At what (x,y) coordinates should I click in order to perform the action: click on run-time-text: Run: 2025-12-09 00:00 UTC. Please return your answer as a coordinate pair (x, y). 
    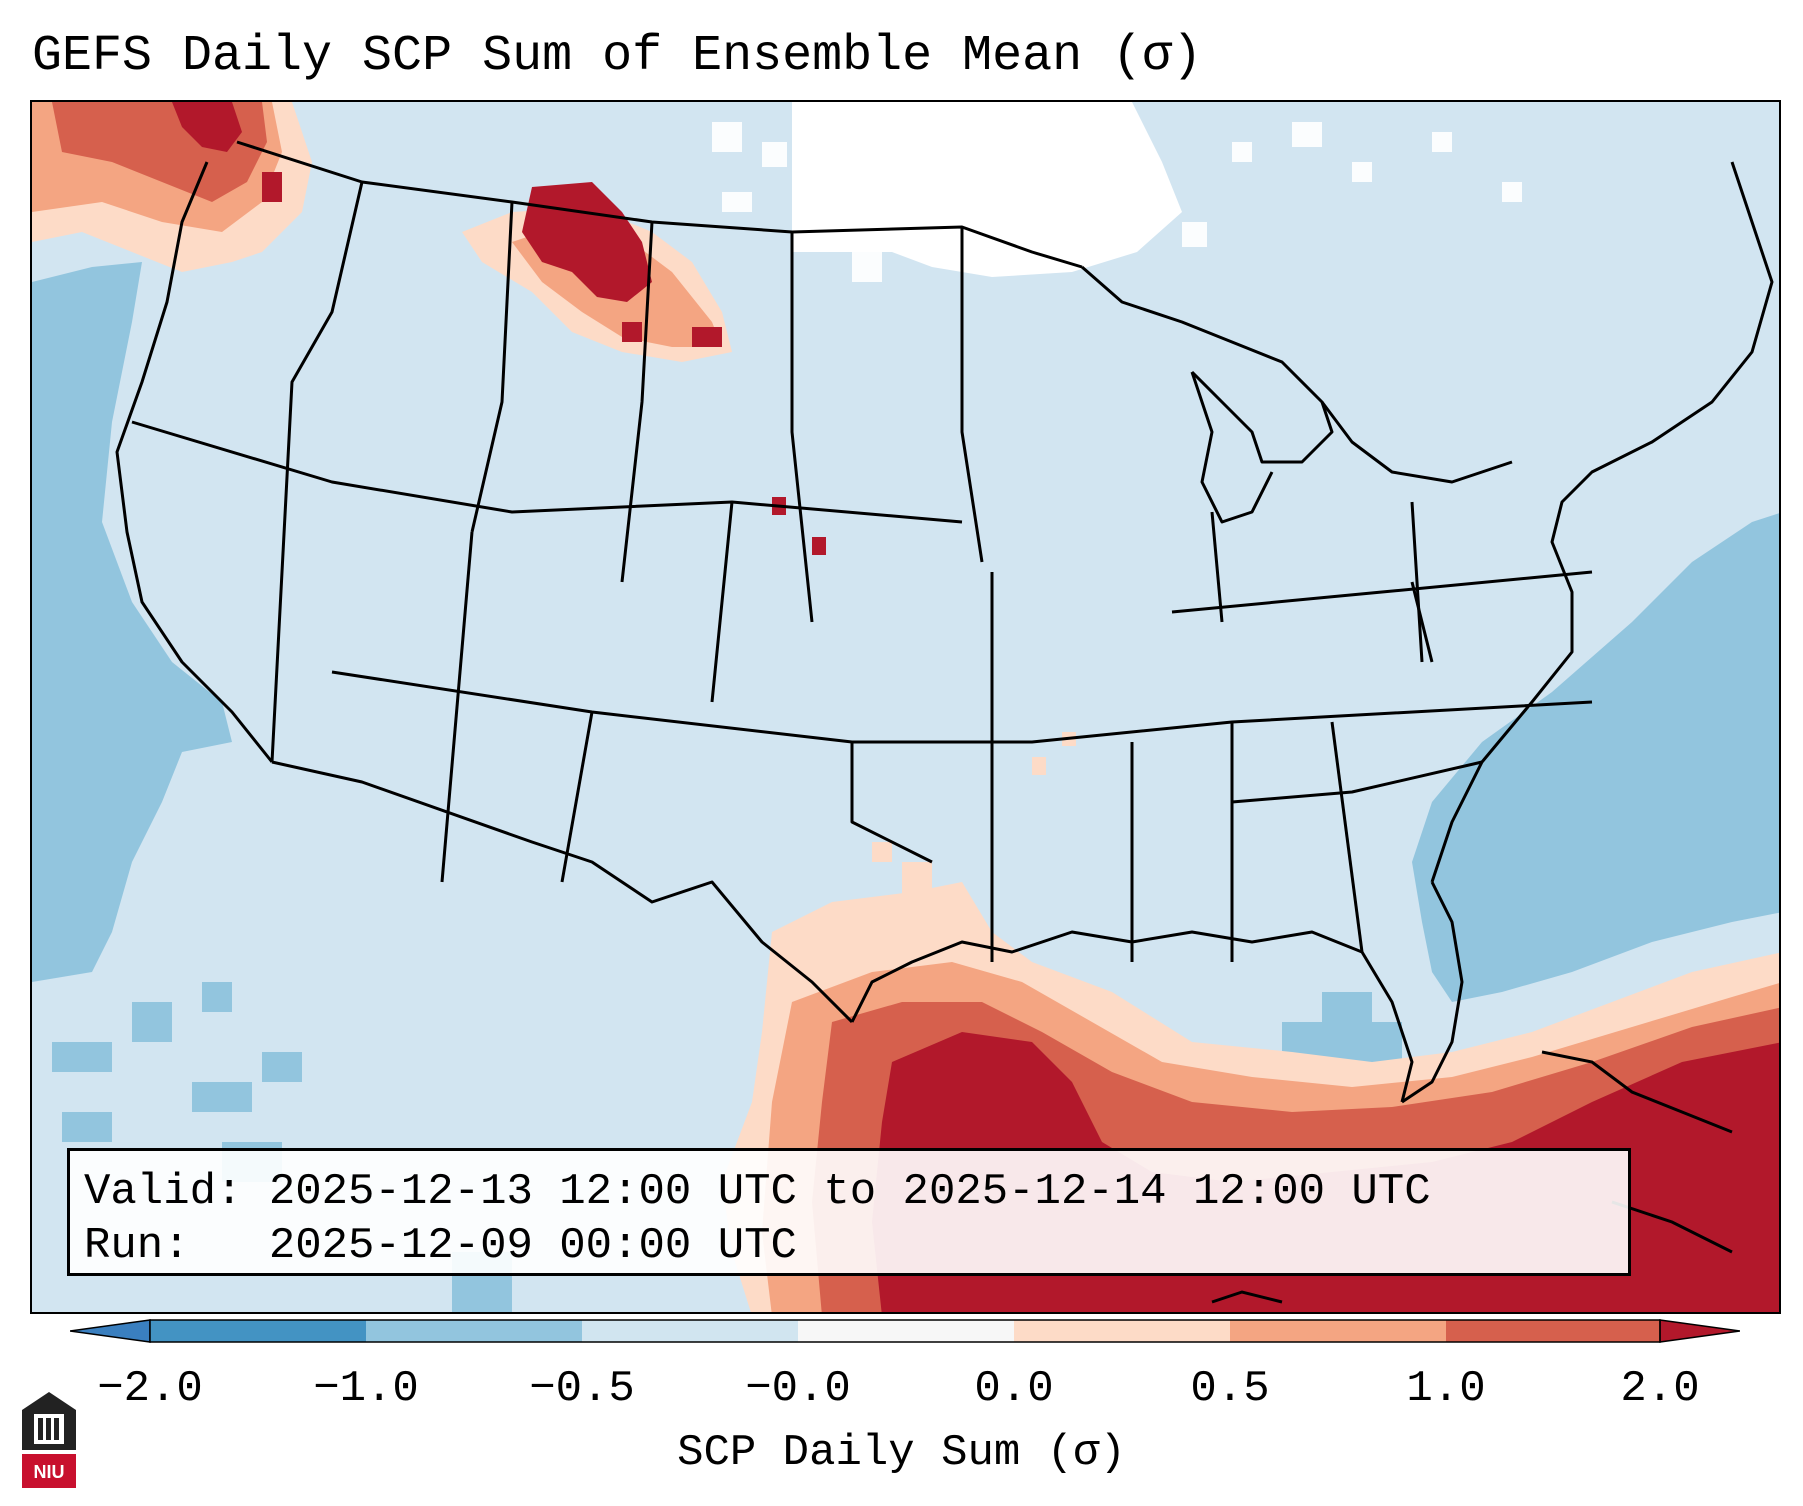
    Looking at the image, I should click on (440, 1246).